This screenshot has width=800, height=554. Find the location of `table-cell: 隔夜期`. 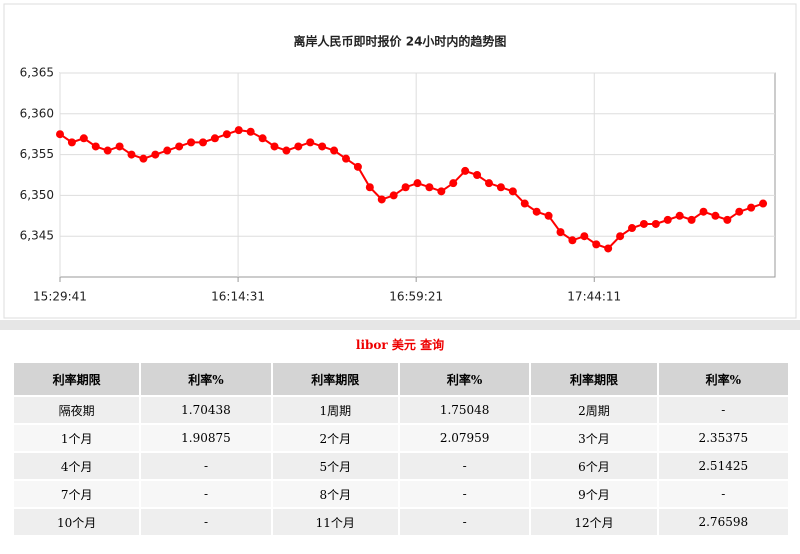

table-cell: 隔夜期 is located at coordinates (76, 410).